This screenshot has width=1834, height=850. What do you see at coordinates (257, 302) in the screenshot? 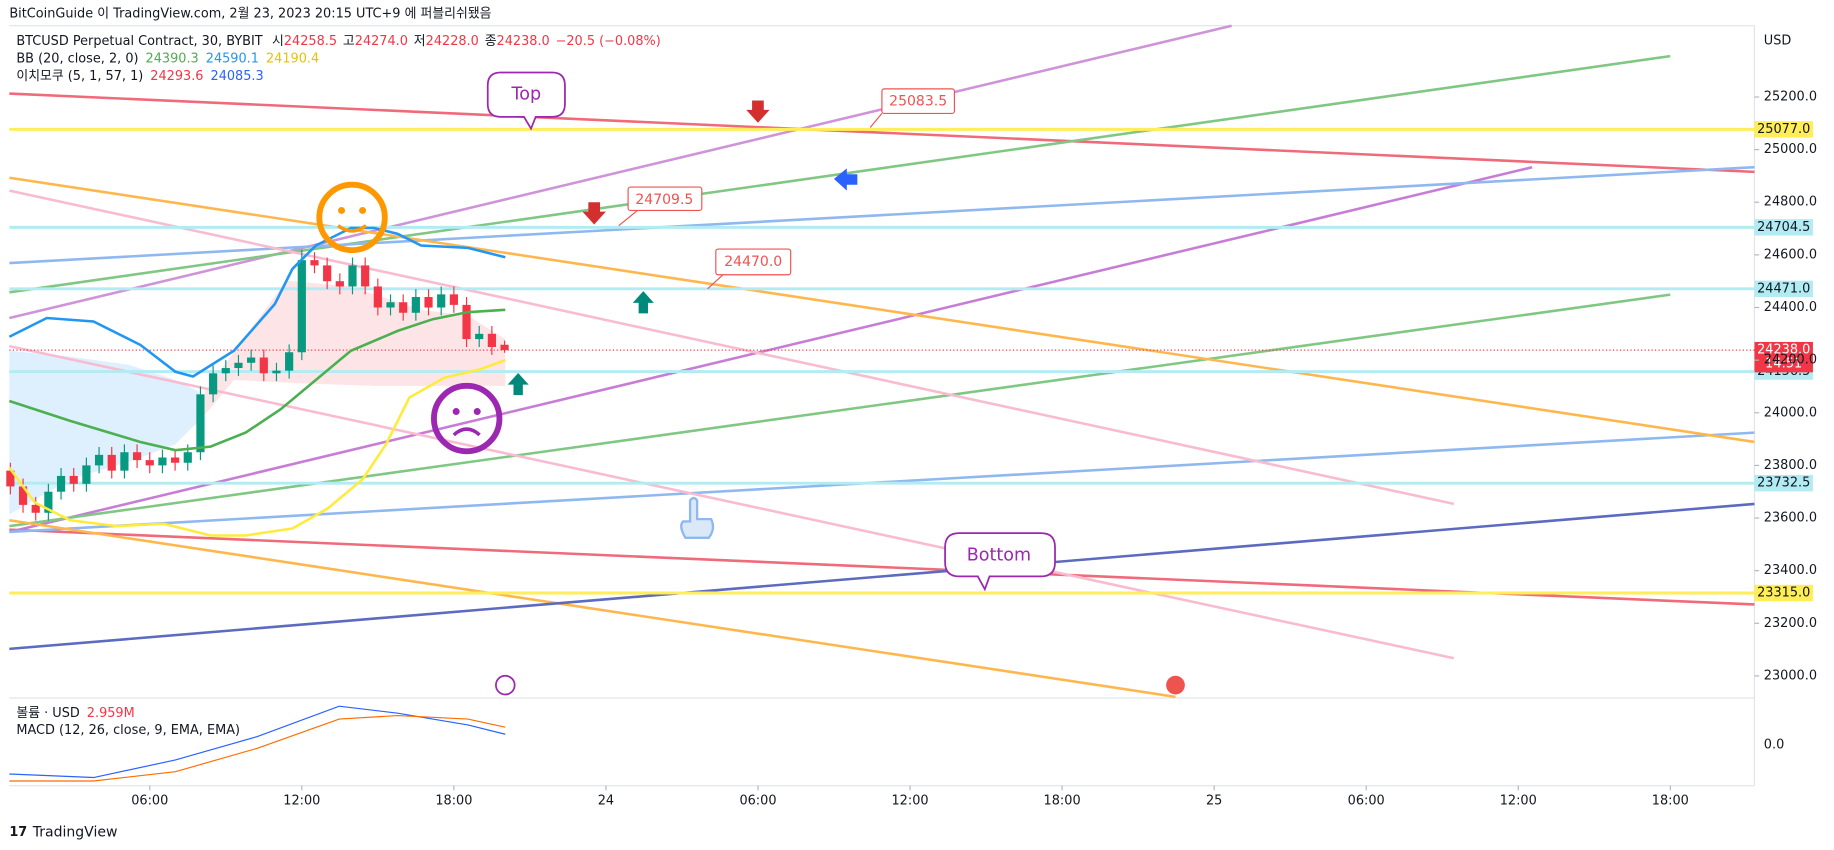
I see `bb-upper` at bounding box center [257, 302].